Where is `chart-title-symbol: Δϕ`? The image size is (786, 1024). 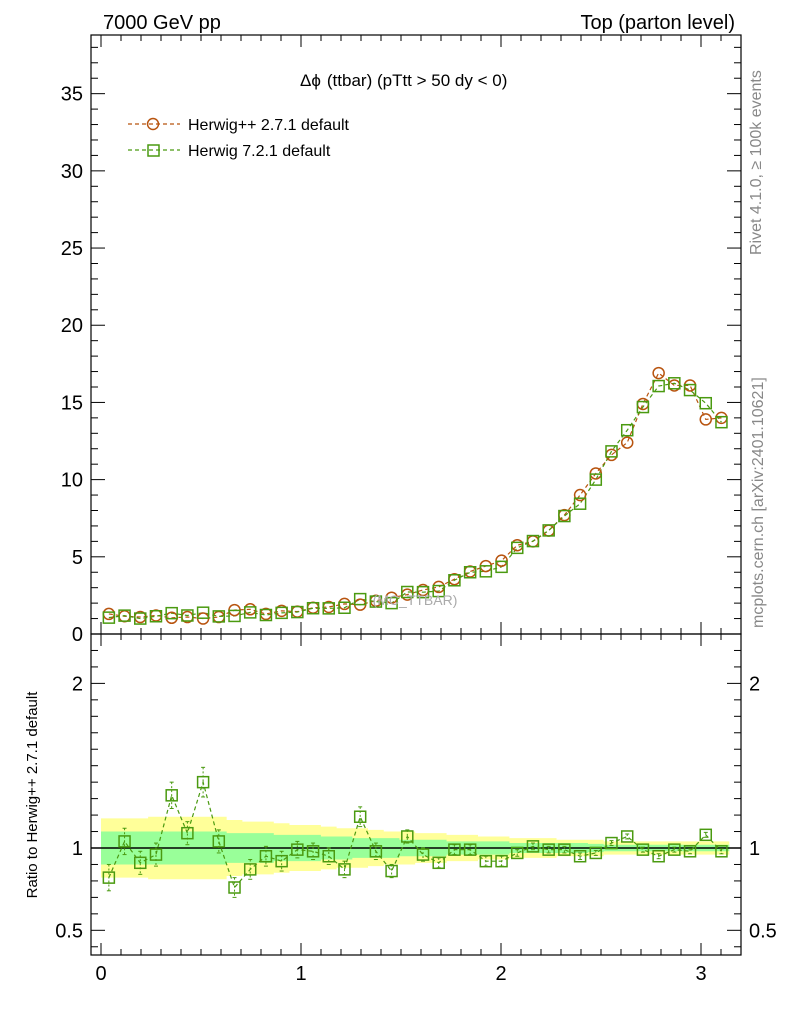
chart-title-symbol: Δϕ is located at coordinates (310, 80).